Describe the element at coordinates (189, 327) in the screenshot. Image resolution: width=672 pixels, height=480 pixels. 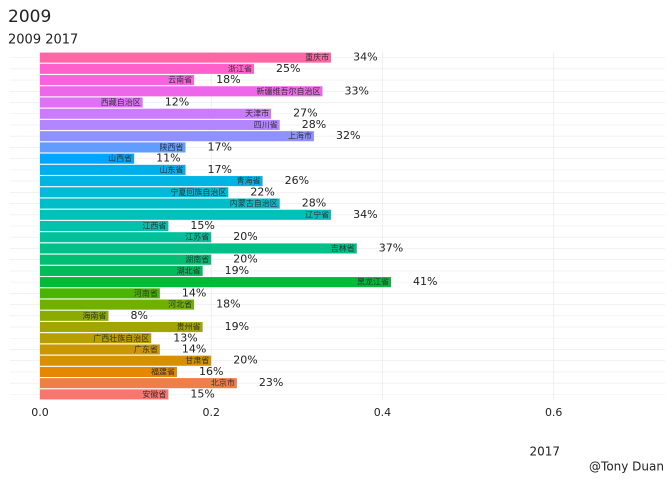
I see `category-label: 贵州省` at that location.